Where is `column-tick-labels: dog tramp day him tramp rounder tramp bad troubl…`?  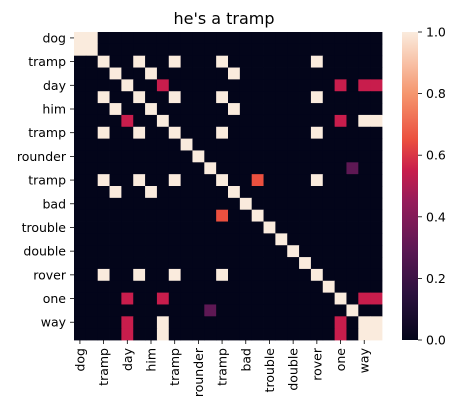
column-tick-labels: dog tramp day him tramp rounder tramp bad troubl… is located at coordinates (222, 368).